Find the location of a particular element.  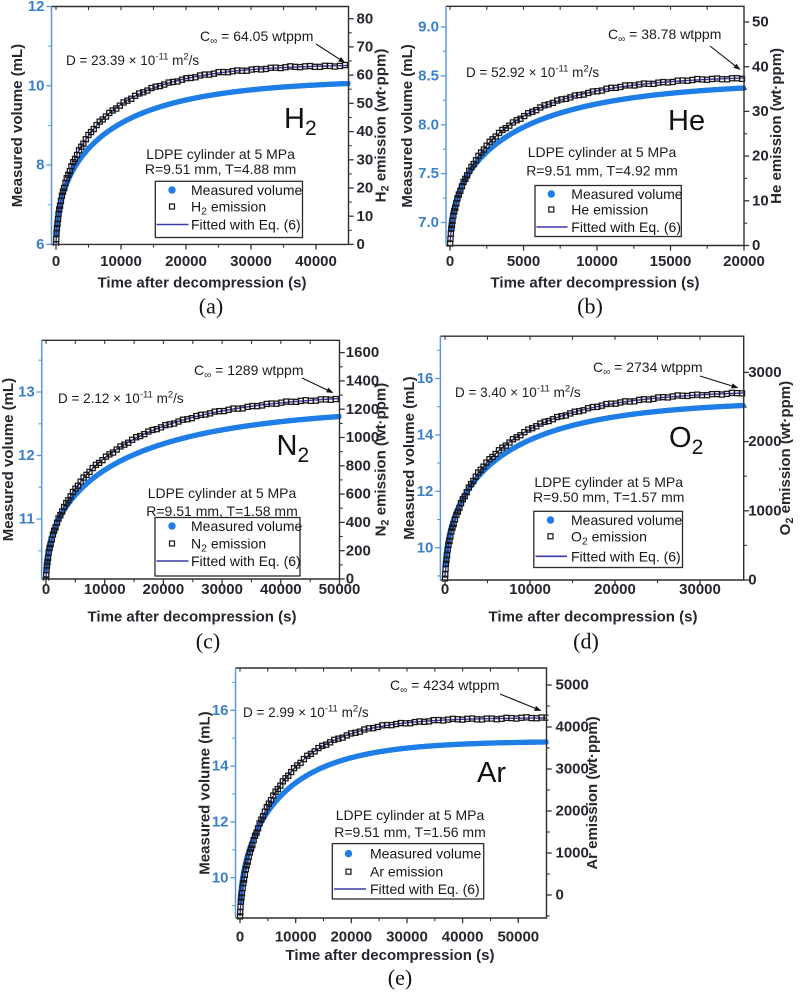

svg-text: R=9.51 mm, T=1.56 mm is located at coordinates (409, 832).